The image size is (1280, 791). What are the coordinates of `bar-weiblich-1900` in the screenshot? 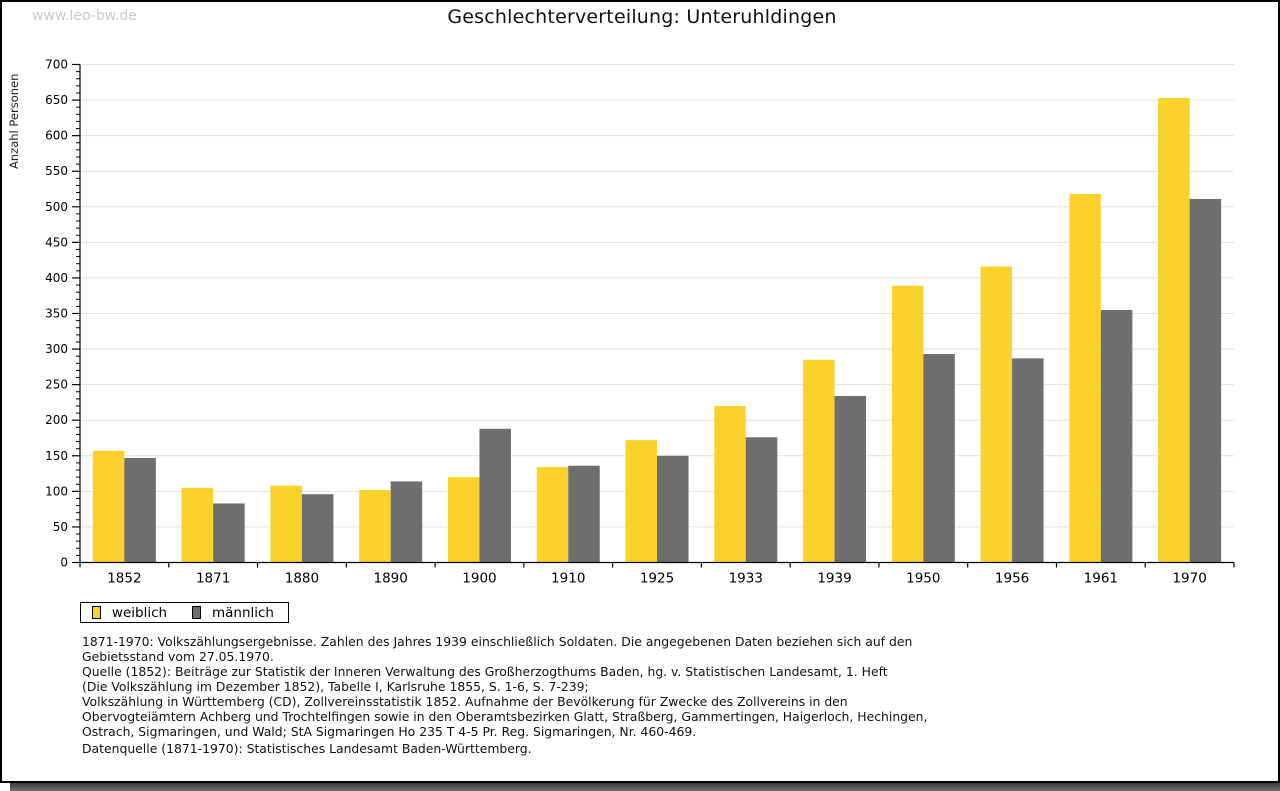 It's located at (463, 520).